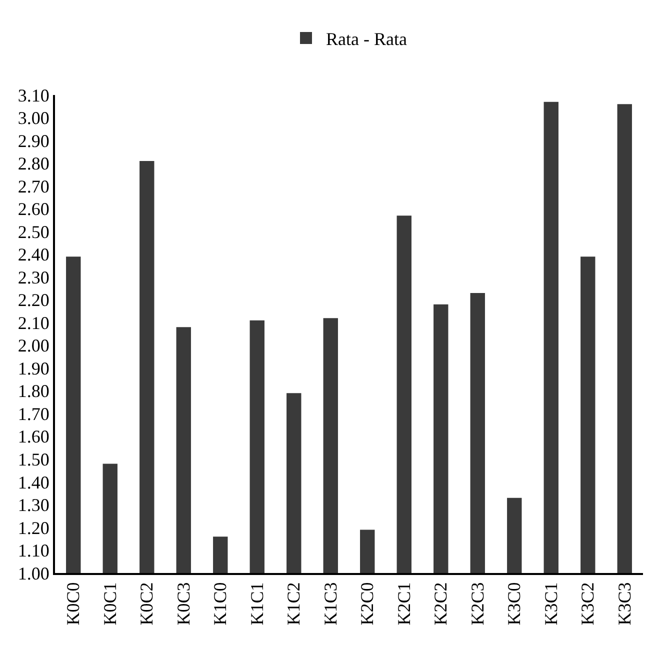 Image resolution: width=648 pixels, height=653 pixels. I want to click on x-tick-label: K2C1, so click(404, 604).